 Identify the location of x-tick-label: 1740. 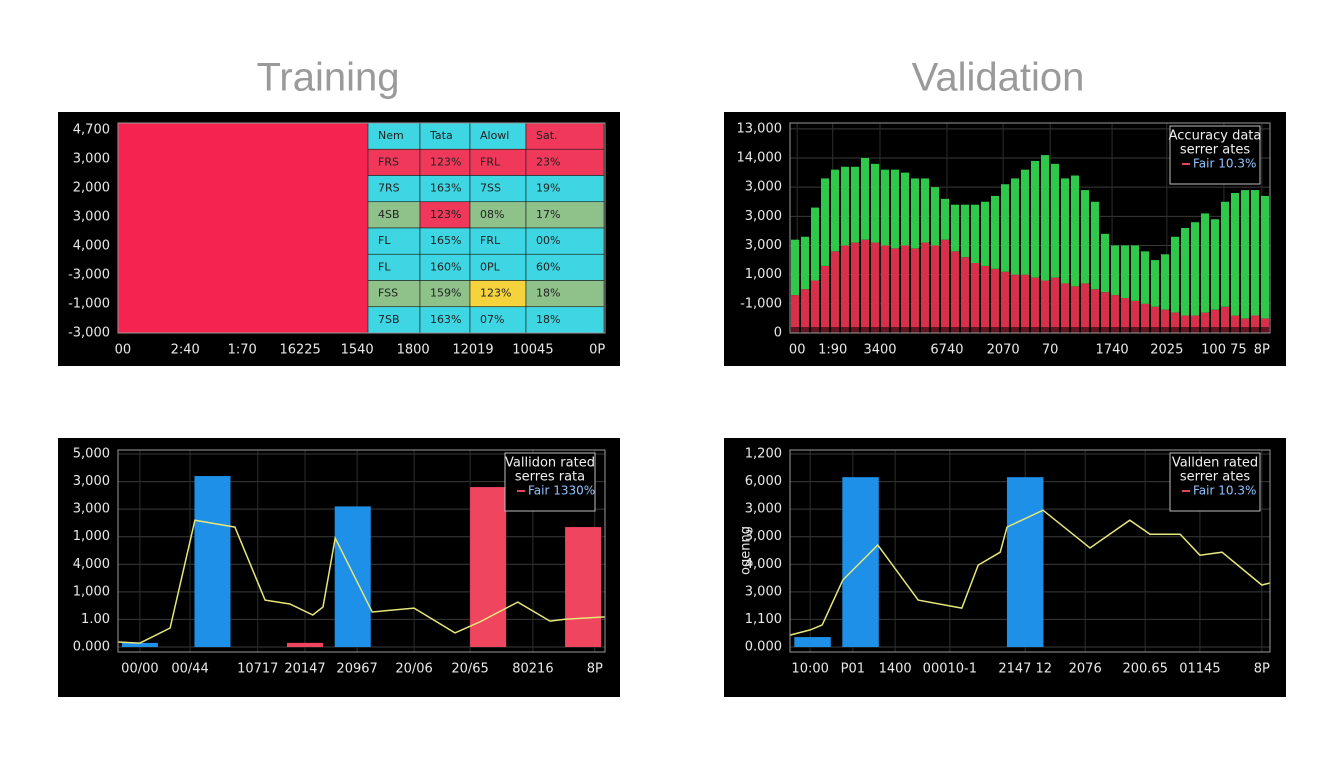
(1112, 350).